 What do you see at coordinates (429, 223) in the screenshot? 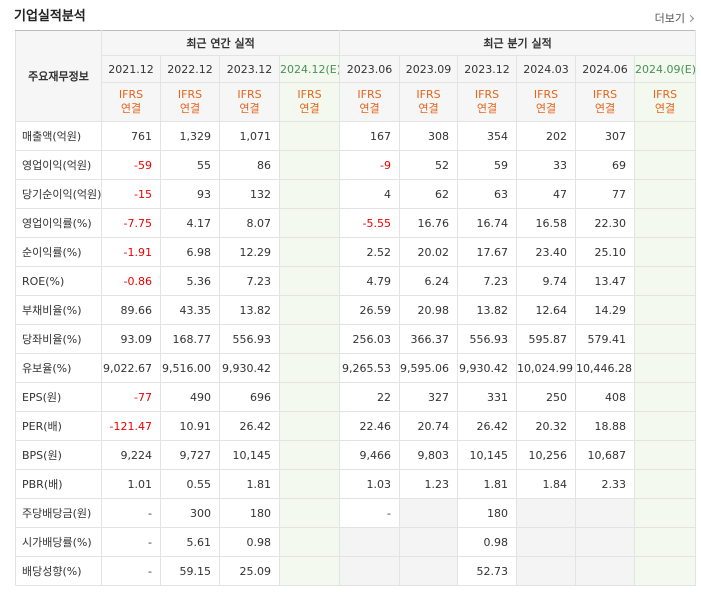
I see `cell: 16.76` at bounding box center [429, 223].